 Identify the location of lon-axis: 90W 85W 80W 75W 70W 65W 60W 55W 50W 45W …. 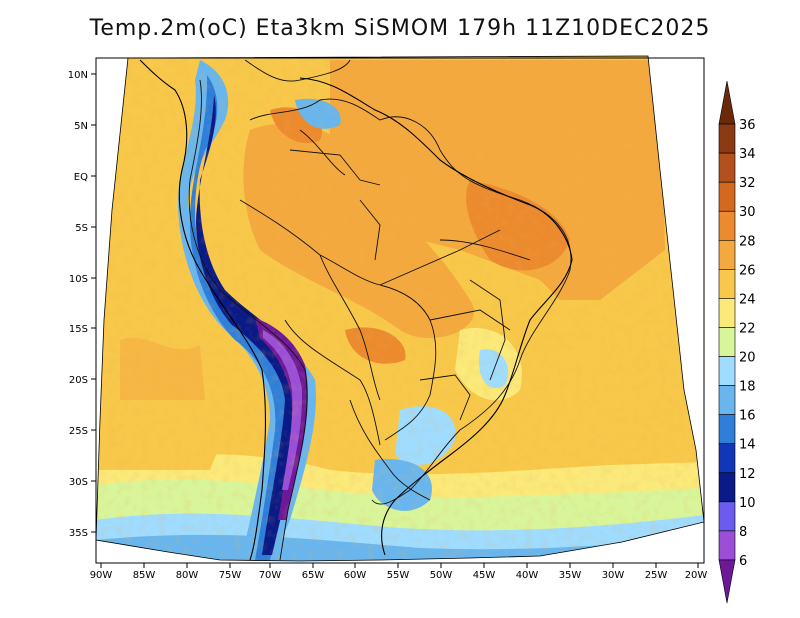
(399, 572).